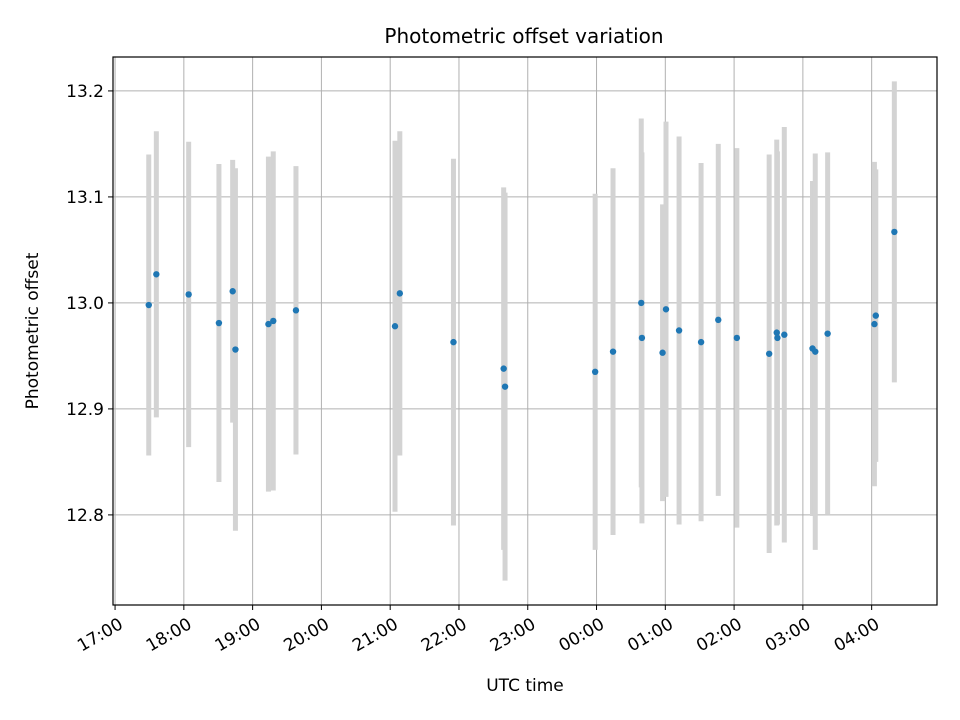 Image resolution: width=960 pixels, height=720 pixels. Describe the element at coordinates (85, 198) in the screenshot. I see `y-tick-label: 13.1` at that location.